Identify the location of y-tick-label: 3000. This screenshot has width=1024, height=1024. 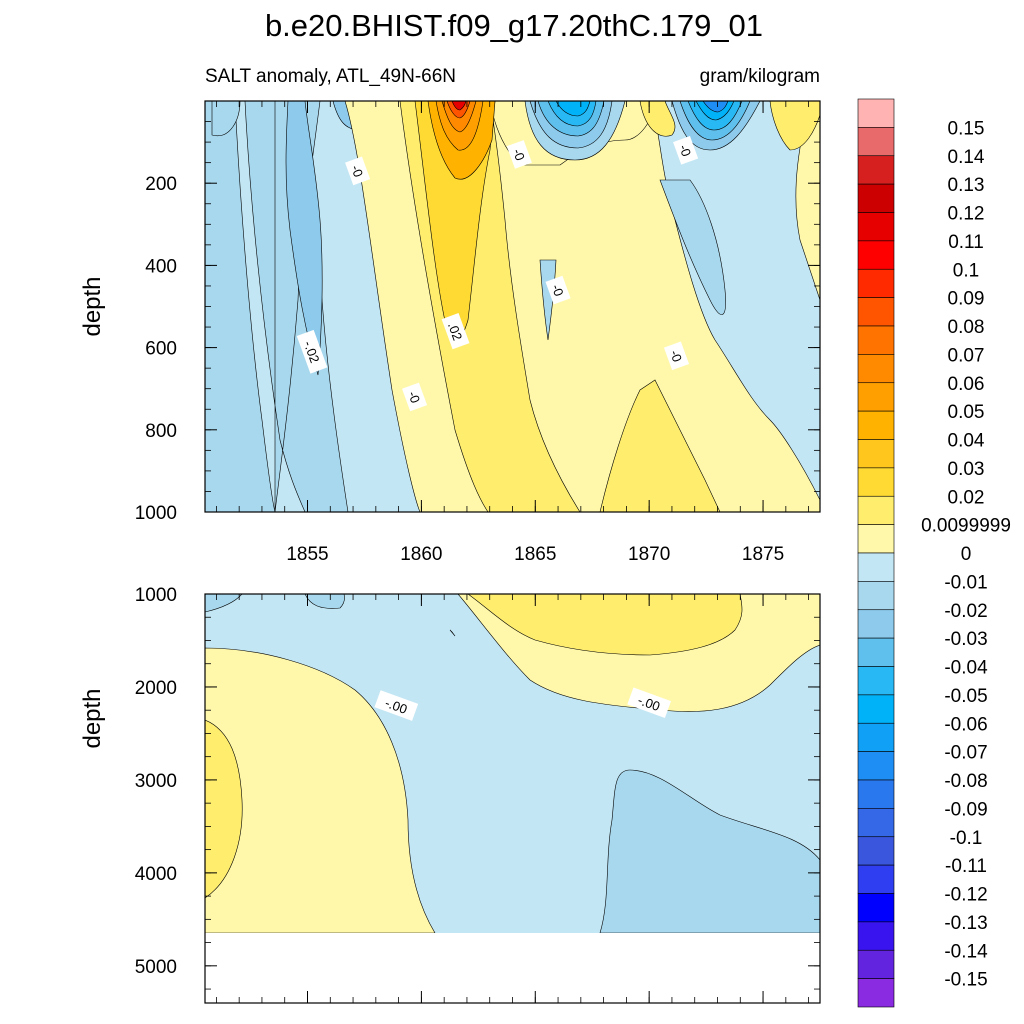
(156, 781).